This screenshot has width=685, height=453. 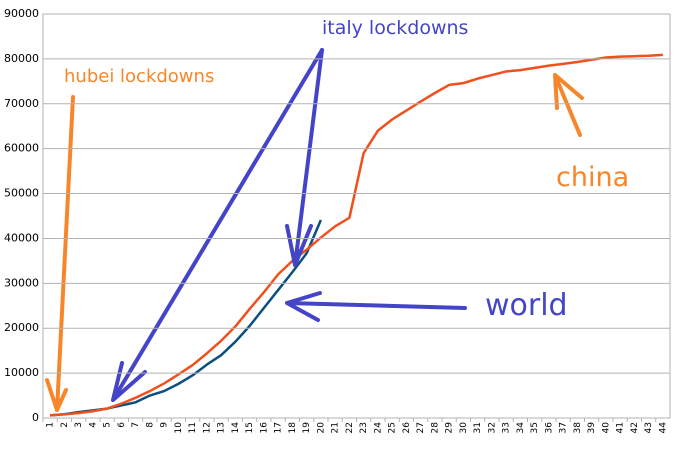 I want to click on x-tick-label: 19, so click(x=307, y=428).